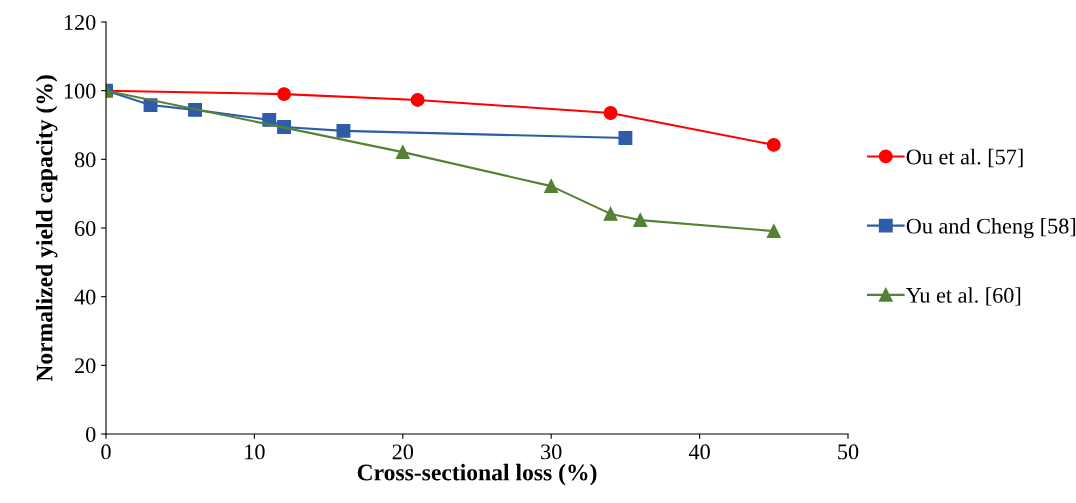 The height and width of the screenshot is (503, 1076). Describe the element at coordinates (85, 366) in the screenshot. I see `y-tick-label: 20` at that location.